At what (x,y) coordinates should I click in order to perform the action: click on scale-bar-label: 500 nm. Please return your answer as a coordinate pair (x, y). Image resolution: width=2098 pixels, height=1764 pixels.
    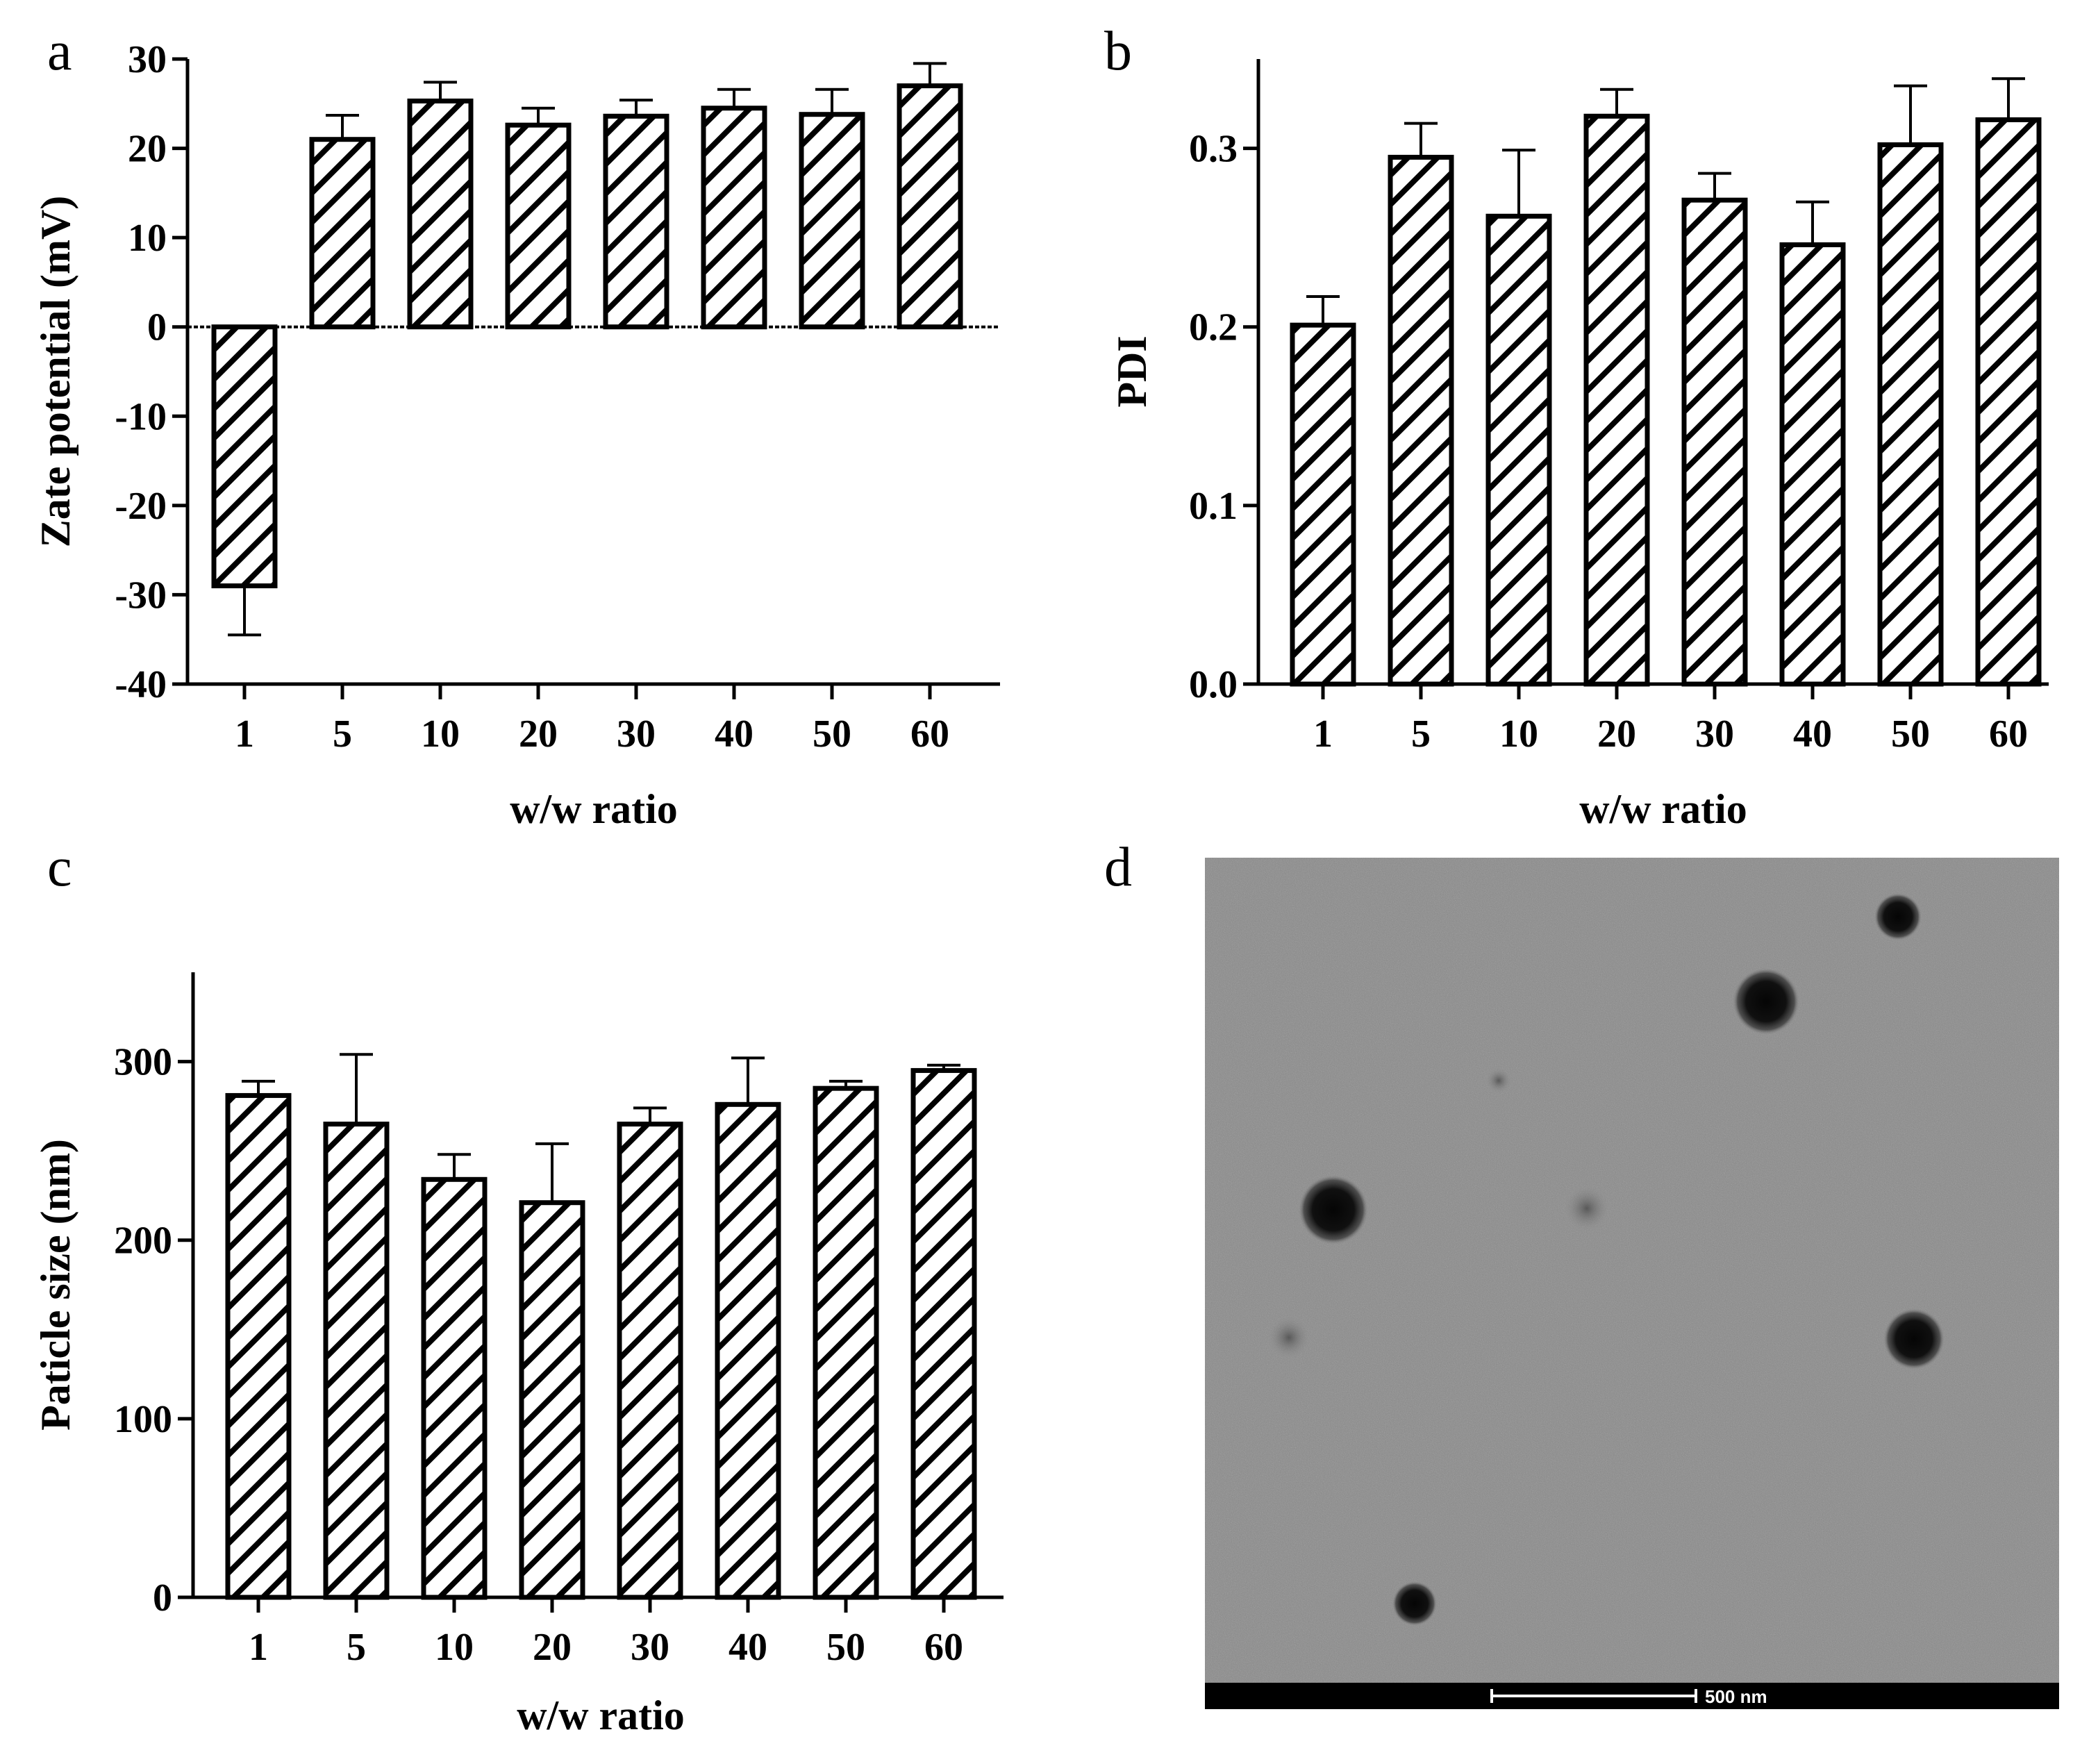
    Looking at the image, I should click on (1736, 1696).